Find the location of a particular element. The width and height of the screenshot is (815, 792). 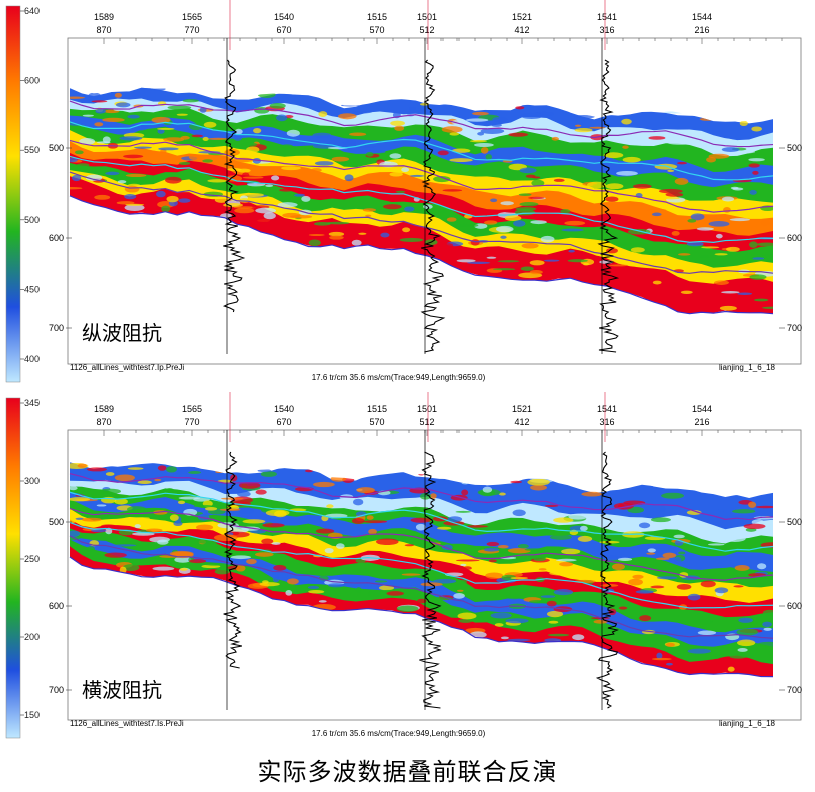

top-axis-label-row2: 316 is located at coordinates (606, 30).